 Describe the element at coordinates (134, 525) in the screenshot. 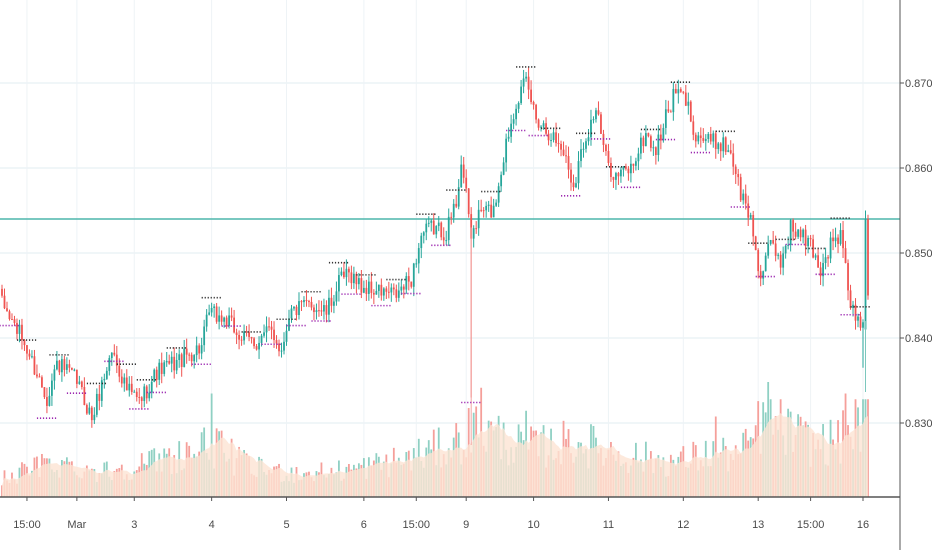

I see `x-tick-label: 3` at that location.